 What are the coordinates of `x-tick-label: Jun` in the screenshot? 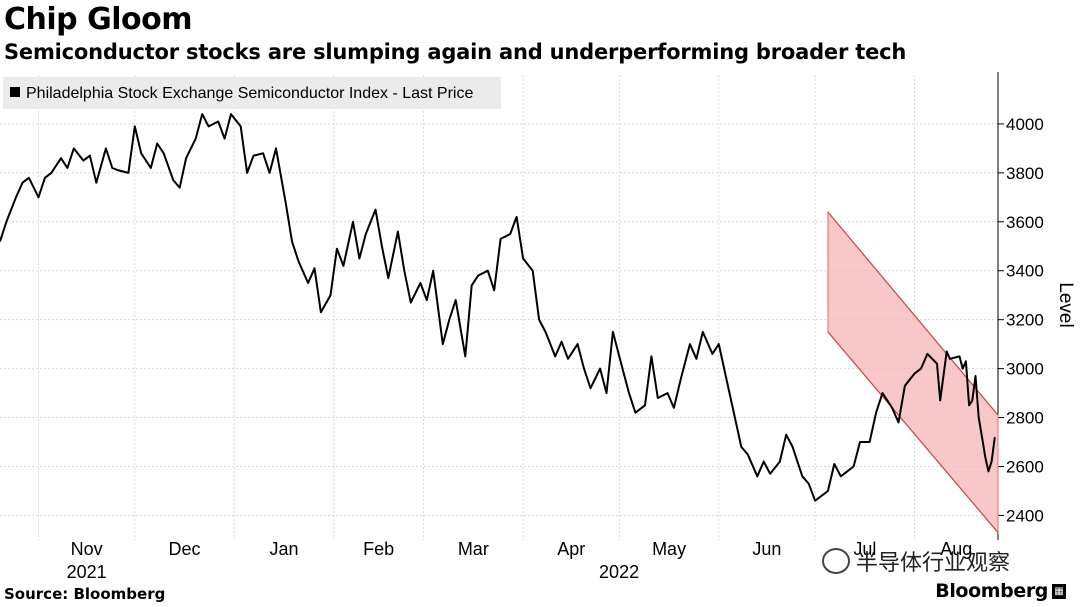 It's located at (766, 549).